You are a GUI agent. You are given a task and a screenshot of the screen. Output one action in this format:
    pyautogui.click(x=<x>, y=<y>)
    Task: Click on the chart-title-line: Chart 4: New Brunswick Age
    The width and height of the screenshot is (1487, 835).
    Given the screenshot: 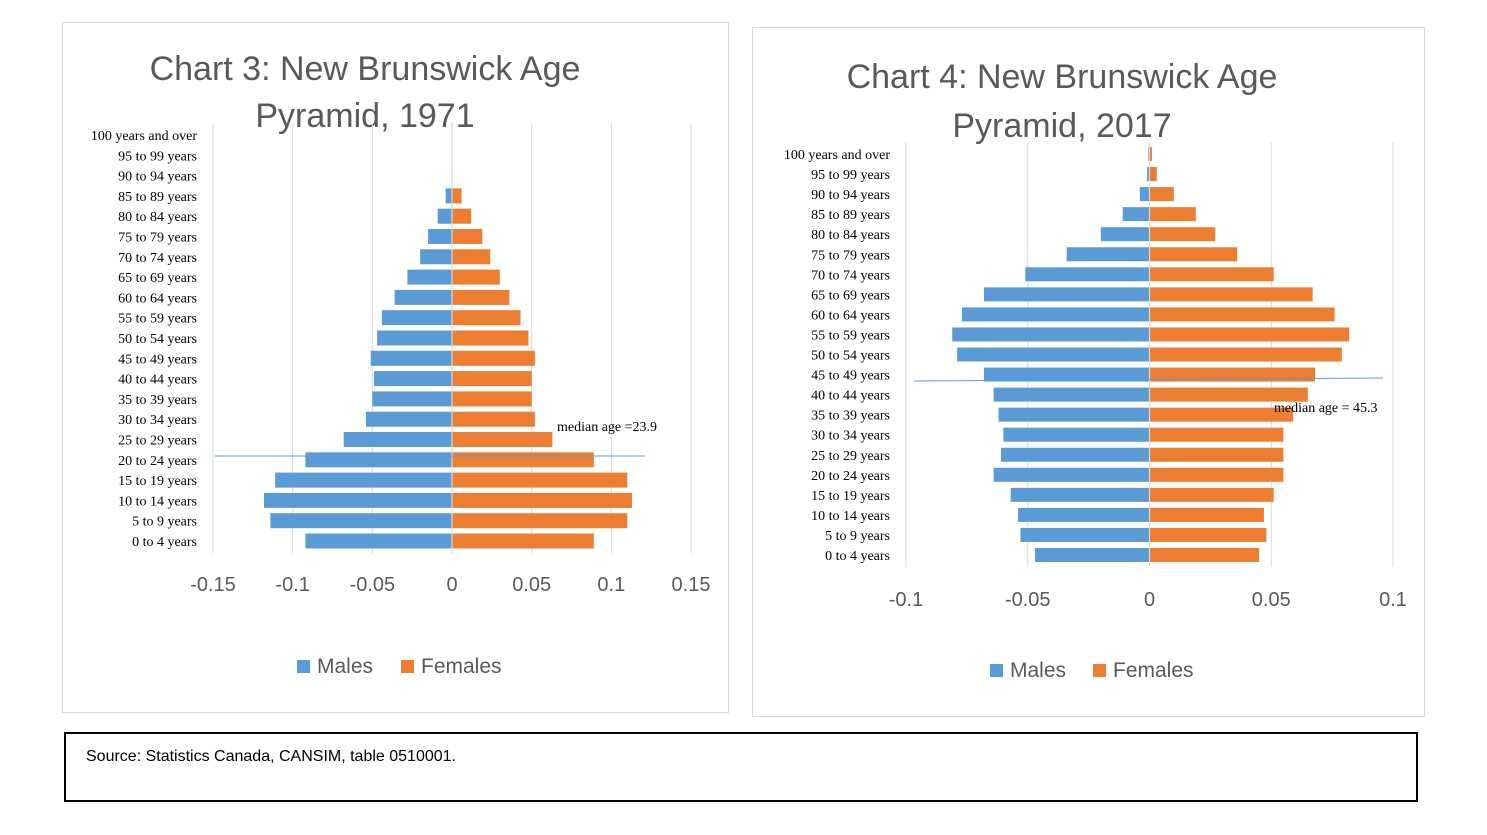 What is the action you would take?
    pyautogui.click(x=1062, y=77)
    